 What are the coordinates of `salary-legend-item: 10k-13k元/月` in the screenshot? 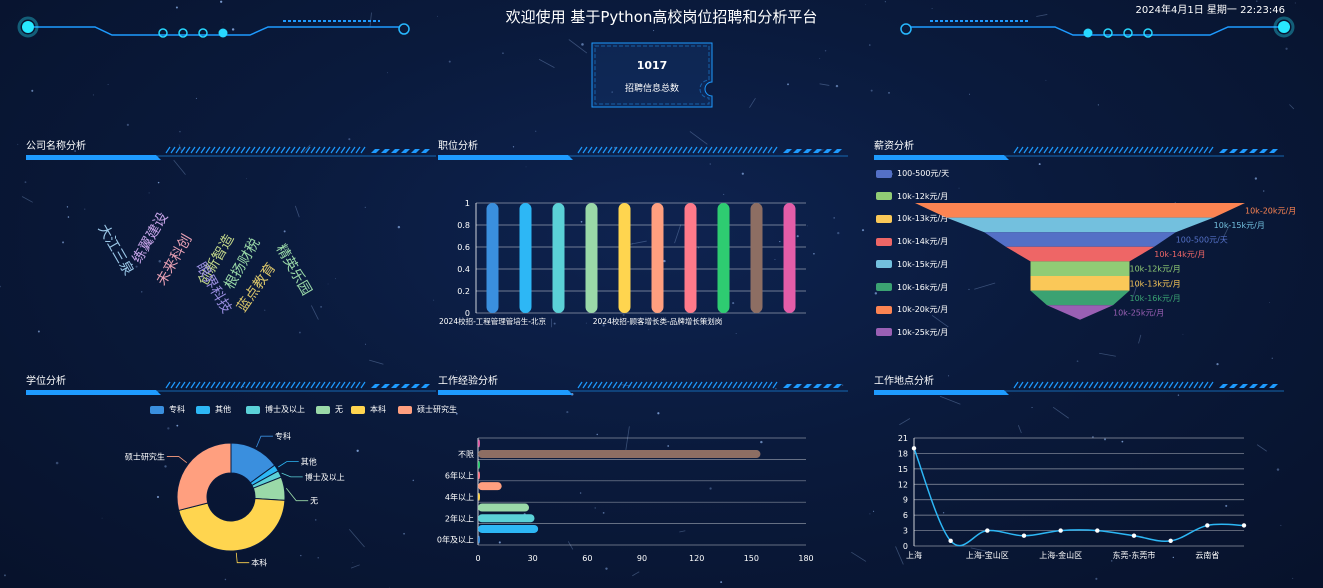 It's located at (912, 218).